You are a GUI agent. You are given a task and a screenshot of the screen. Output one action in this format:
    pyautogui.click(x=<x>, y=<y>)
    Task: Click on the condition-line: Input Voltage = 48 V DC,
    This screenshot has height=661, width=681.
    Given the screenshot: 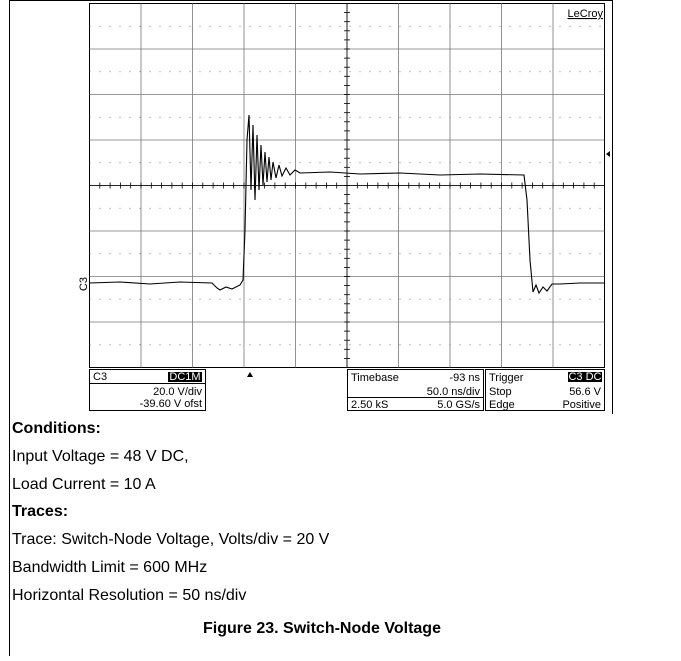 What is the action you would take?
    pyautogui.click(x=100, y=456)
    